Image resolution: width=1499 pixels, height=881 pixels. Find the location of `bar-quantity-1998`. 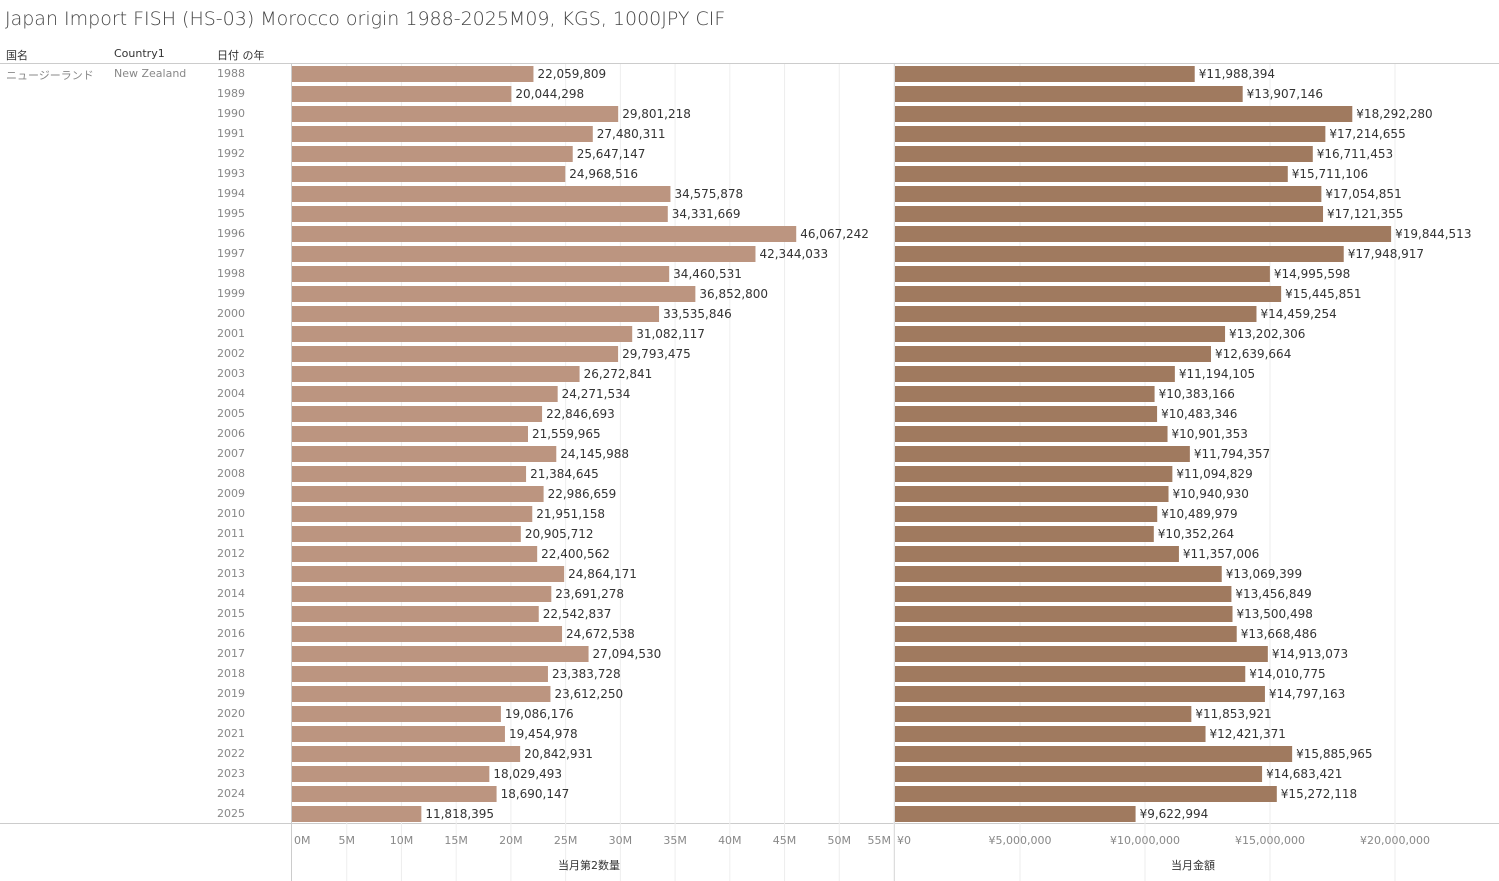

bar-quantity-1998 is located at coordinates (481, 274).